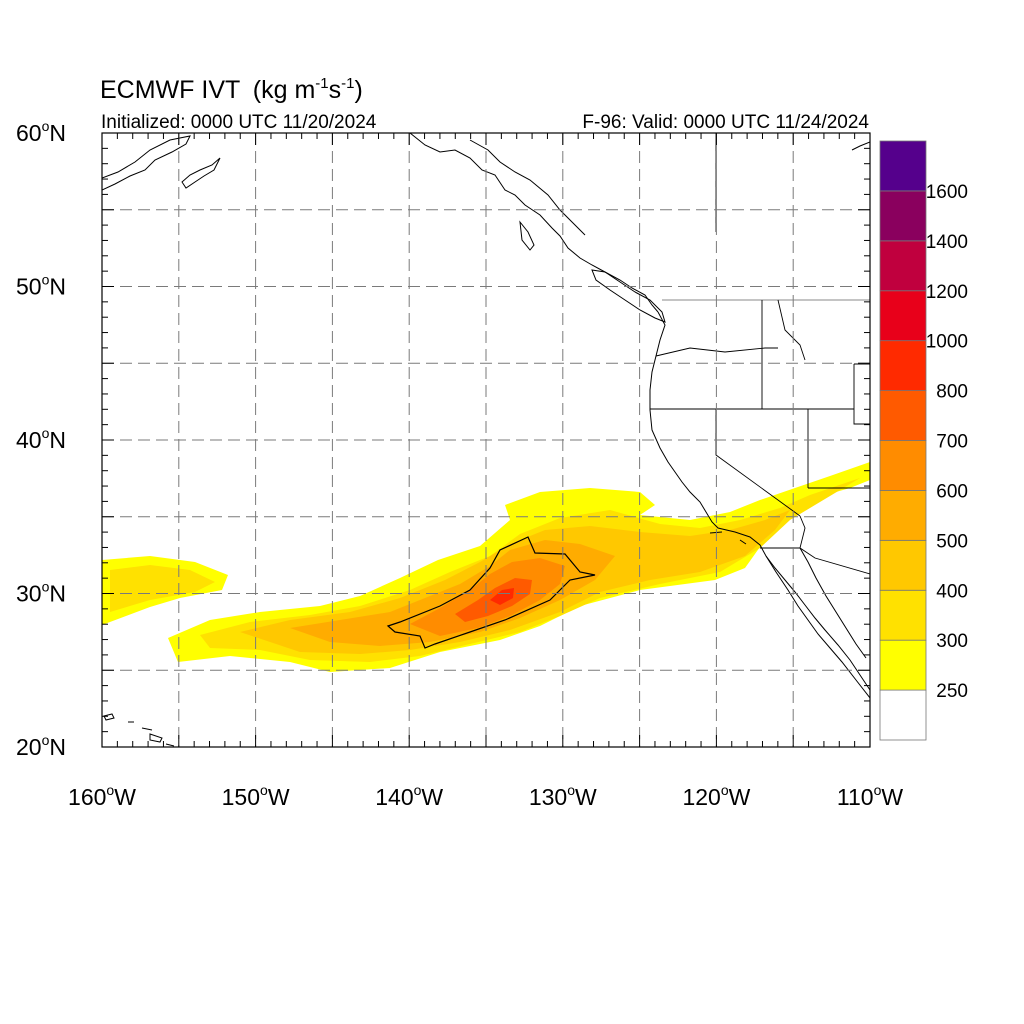 The width and height of the screenshot is (1024, 1024). What do you see at coordinates (870, 796) in the screenshot?
I see `lon-tick-label: 110oW` at bounding box center [870, 796].